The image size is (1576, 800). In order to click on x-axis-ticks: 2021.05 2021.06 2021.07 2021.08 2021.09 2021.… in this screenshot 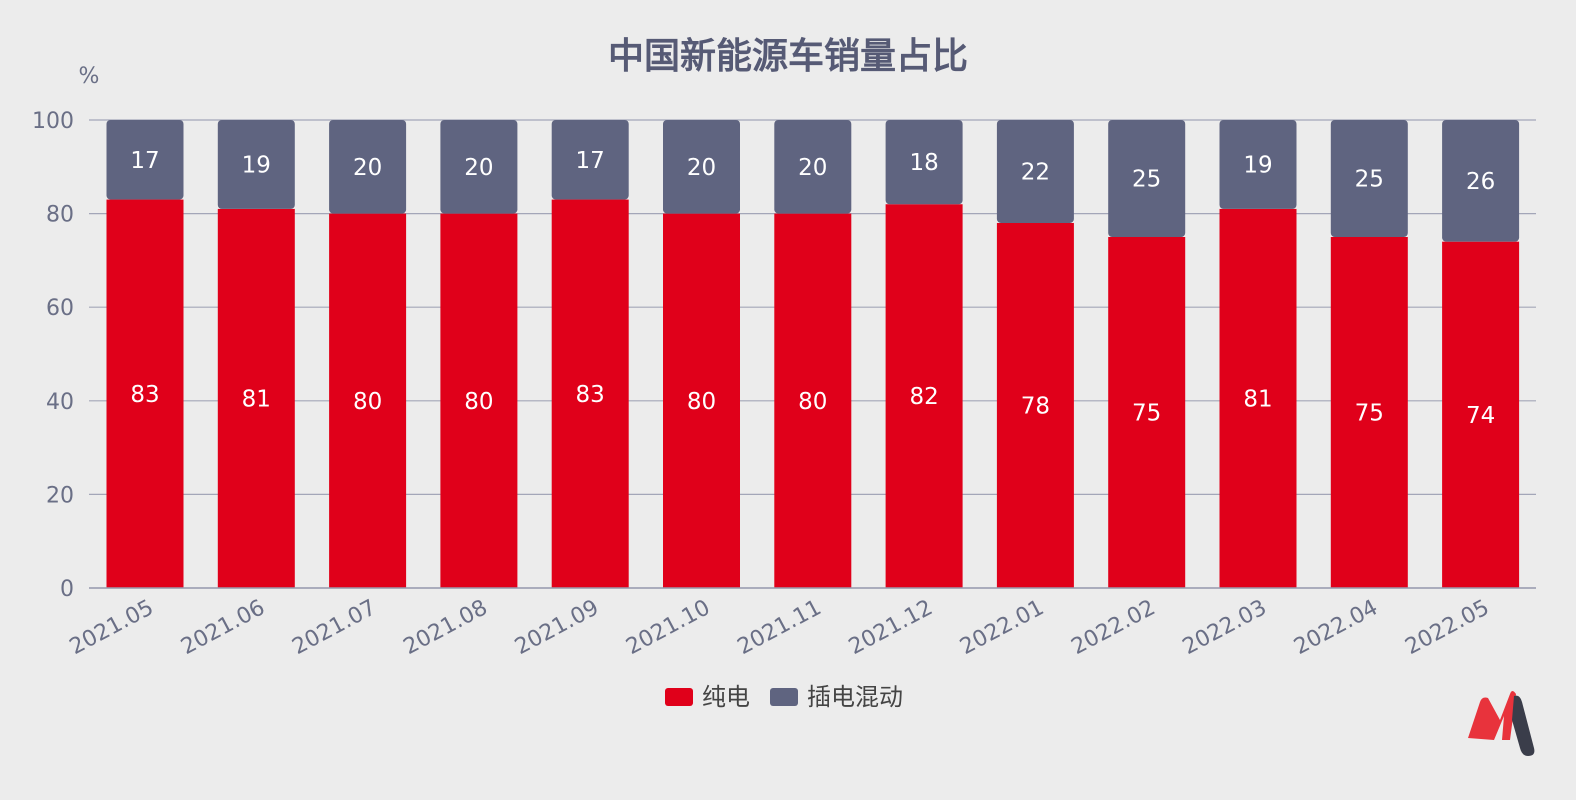, I will do `click(801, 623)`.